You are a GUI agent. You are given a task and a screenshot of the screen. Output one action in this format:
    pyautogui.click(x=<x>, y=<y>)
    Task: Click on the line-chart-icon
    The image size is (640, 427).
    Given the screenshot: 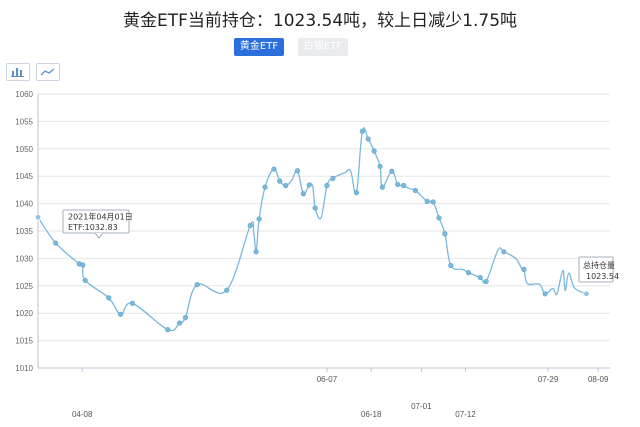 What is the action you would take?
    pyautogui.click(x=47, y=72)
    